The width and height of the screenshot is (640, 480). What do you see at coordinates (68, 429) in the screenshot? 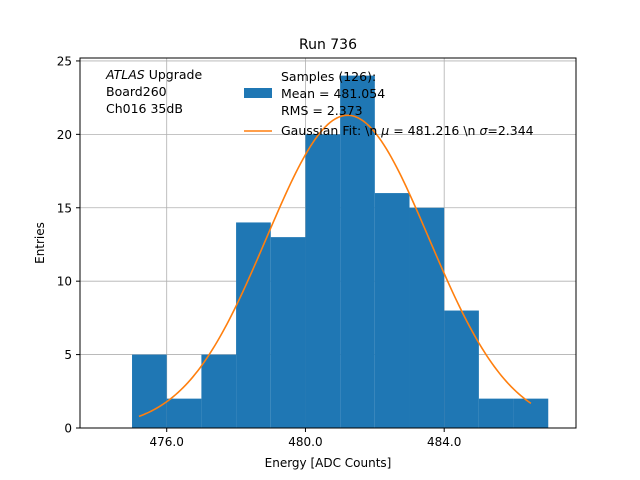
I see `y-tick-label: 0` at bounding box center [68, 429].